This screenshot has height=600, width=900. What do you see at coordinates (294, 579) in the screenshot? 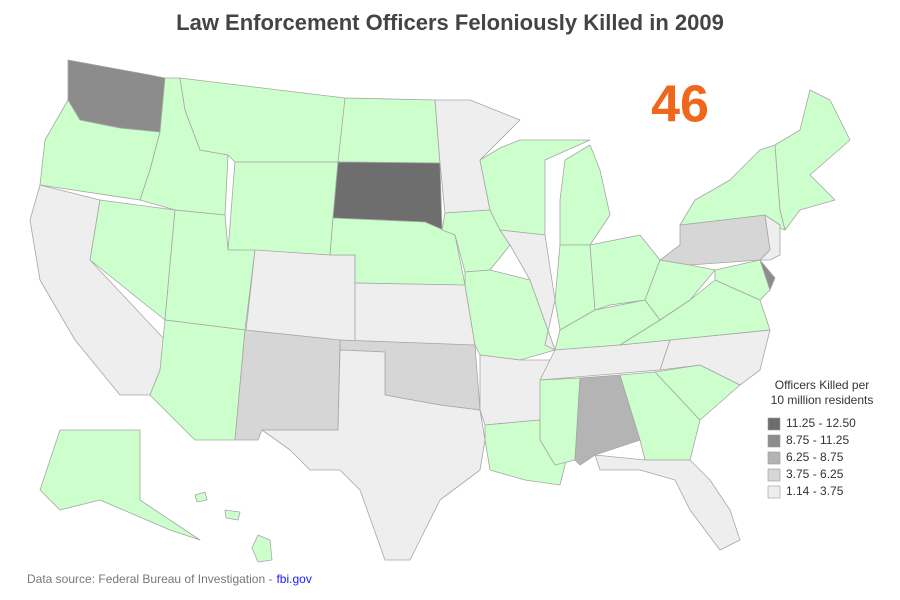
I see `source-link: fbi.gov` at bounding box center [294, 579].